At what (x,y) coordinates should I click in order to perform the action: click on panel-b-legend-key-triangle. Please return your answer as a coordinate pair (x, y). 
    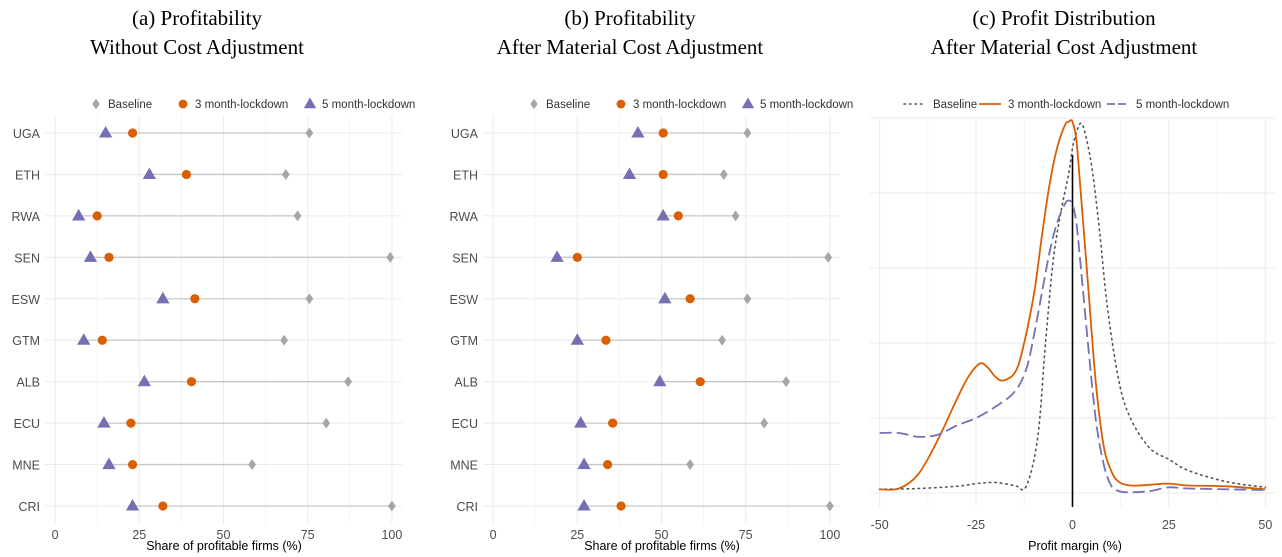
    Looking at the image, I should click on (748, 103).